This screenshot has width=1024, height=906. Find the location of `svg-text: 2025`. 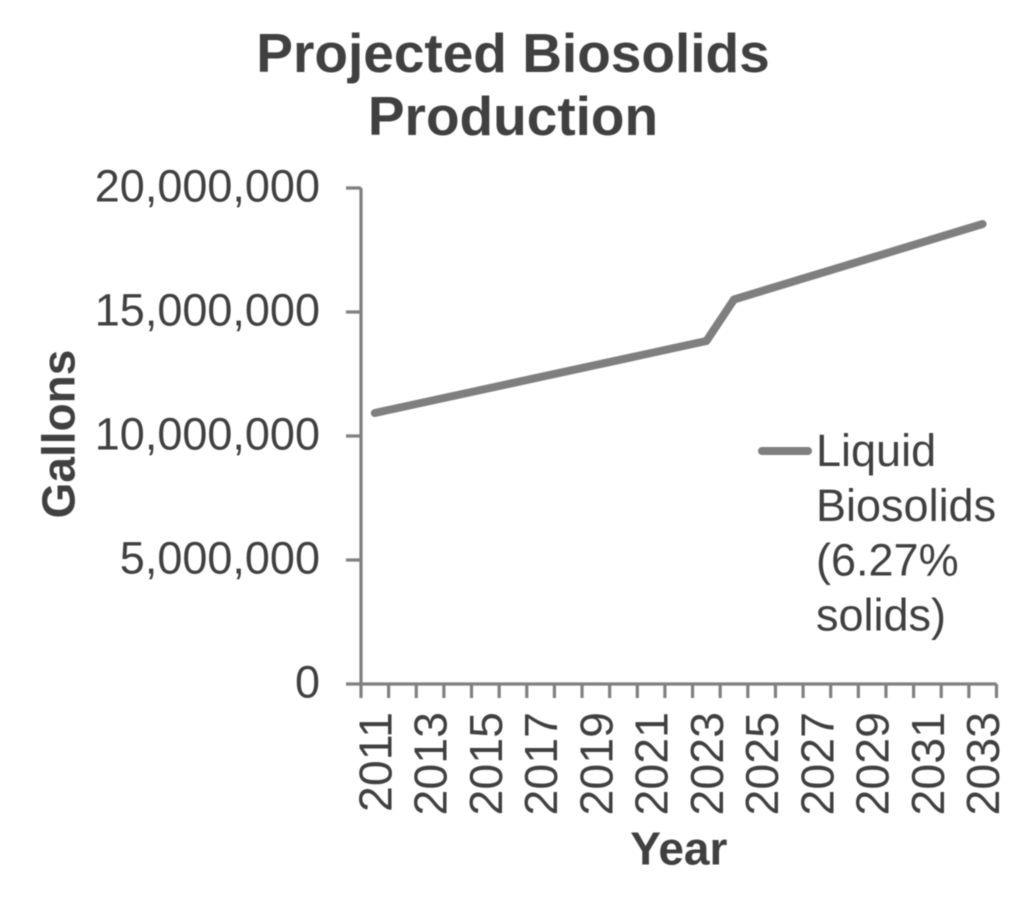

svg-text: 2025 is located at coordinates (762, 763).